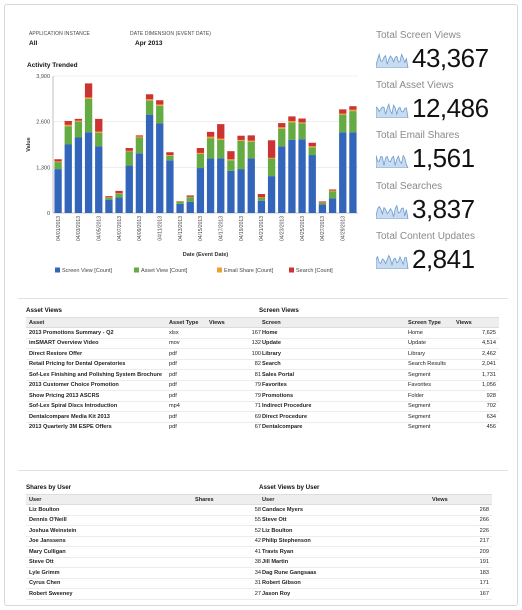 The width and height of the screenshot is (522, 610). I want to click on table-row: Jill Martin 191, so click(375, 562).